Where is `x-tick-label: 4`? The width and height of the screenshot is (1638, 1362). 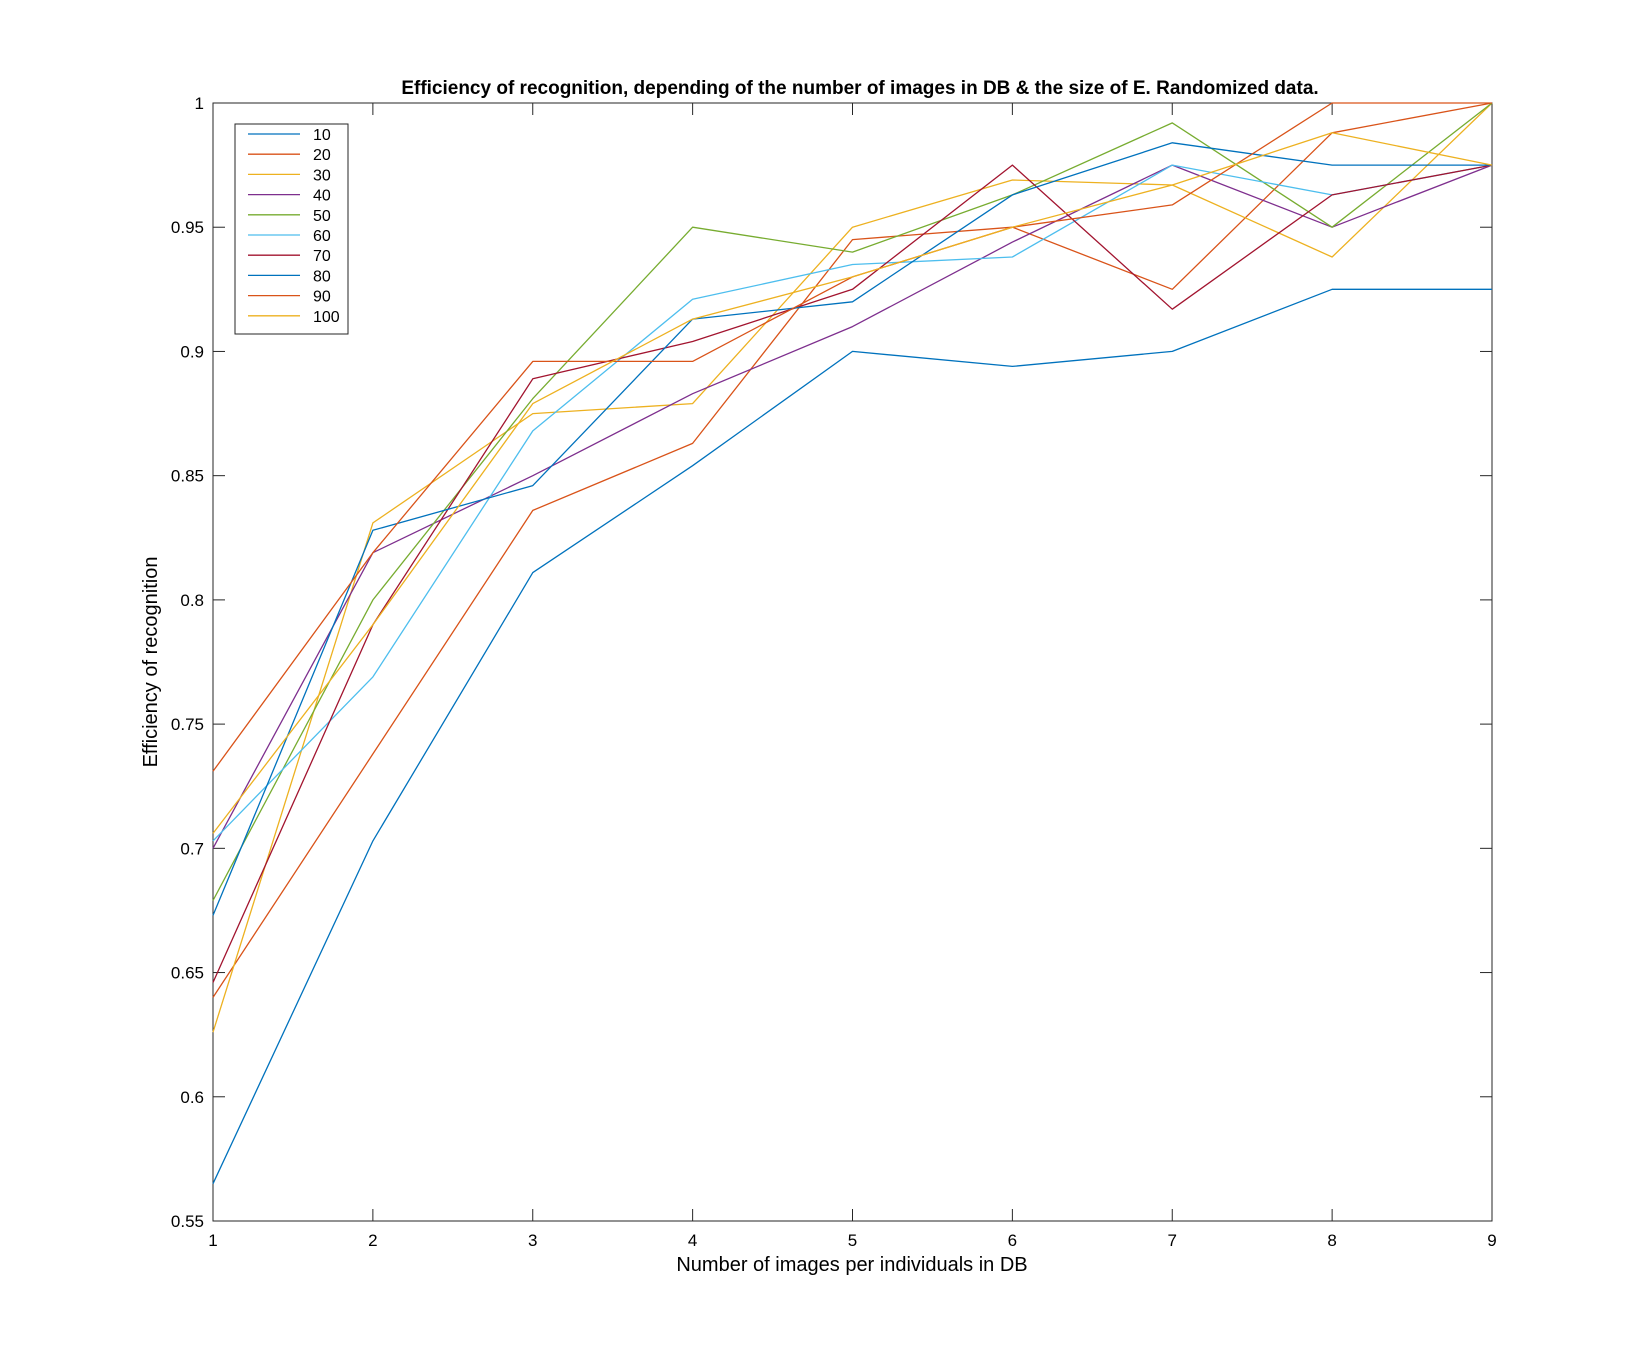 x-tick-label: 4 is located at coordinates (692, 1240).